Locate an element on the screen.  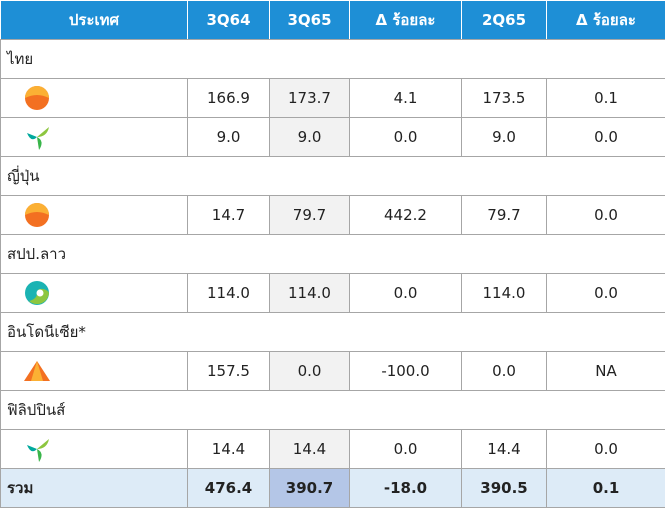
section-row: สปป.ลาว is located at coordinates (332, 254).